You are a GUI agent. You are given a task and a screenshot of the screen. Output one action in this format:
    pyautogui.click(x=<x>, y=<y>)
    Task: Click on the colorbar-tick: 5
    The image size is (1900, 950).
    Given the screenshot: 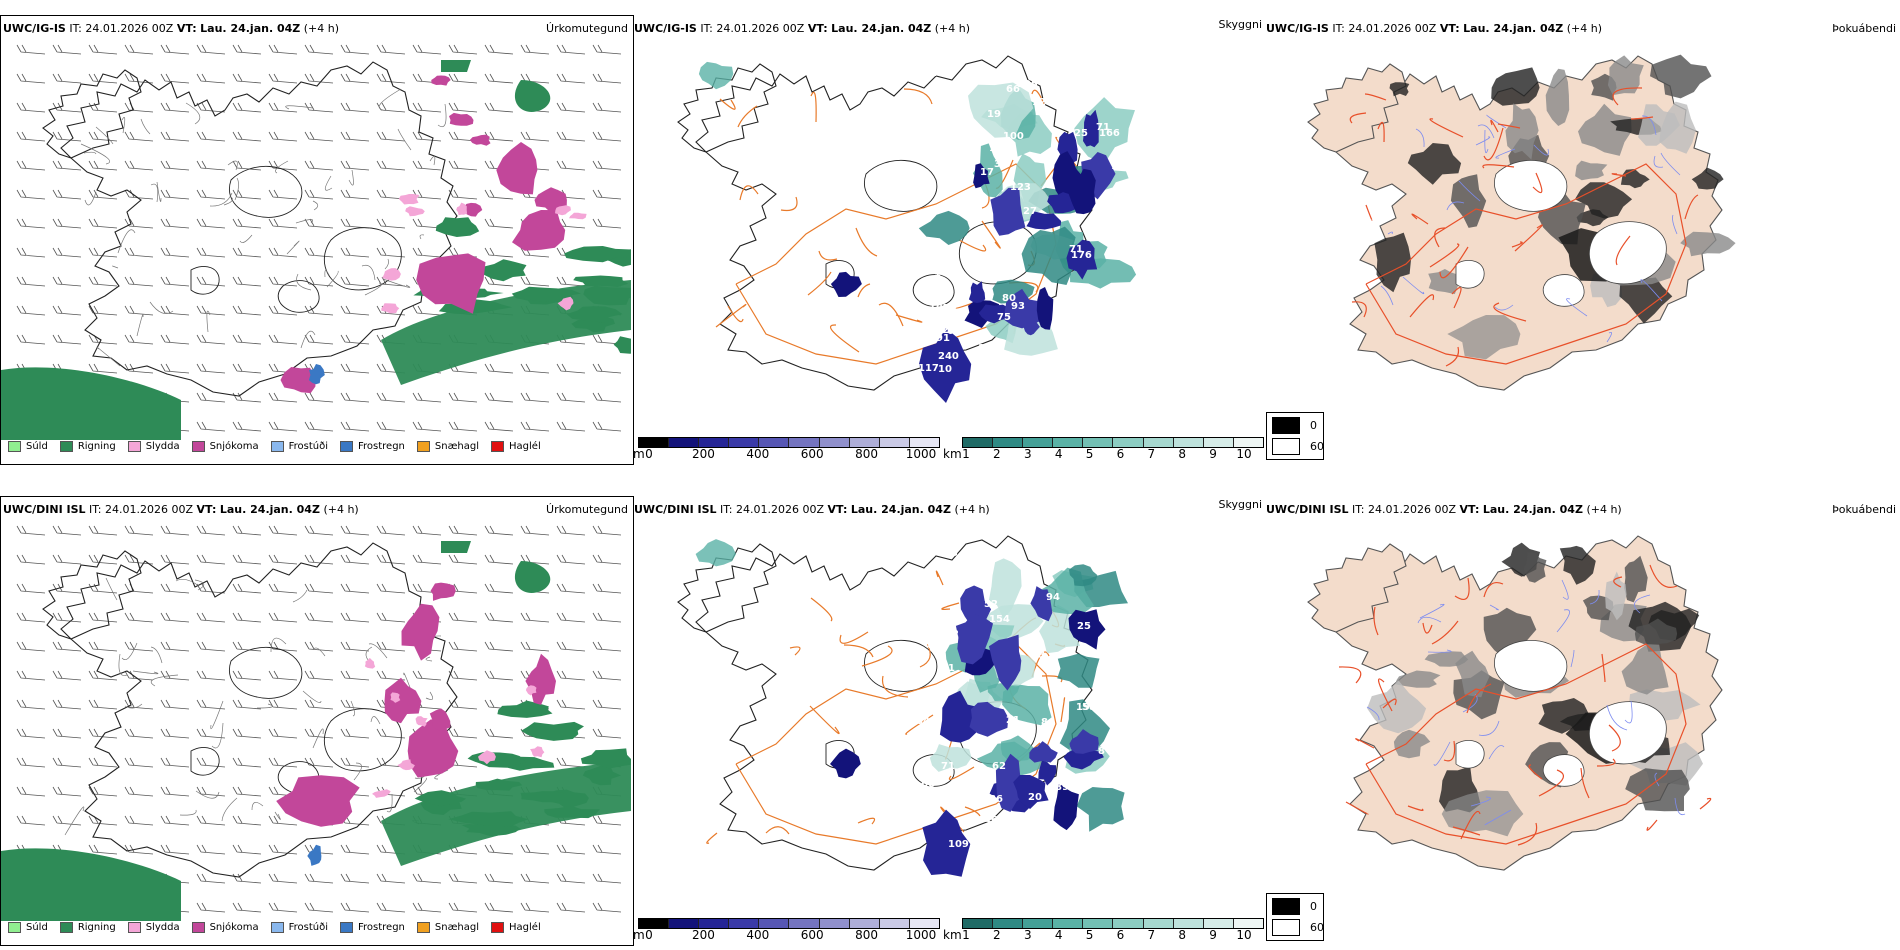 What is the action you would take?
    pyautogui.click(x=1089, y=454)
    